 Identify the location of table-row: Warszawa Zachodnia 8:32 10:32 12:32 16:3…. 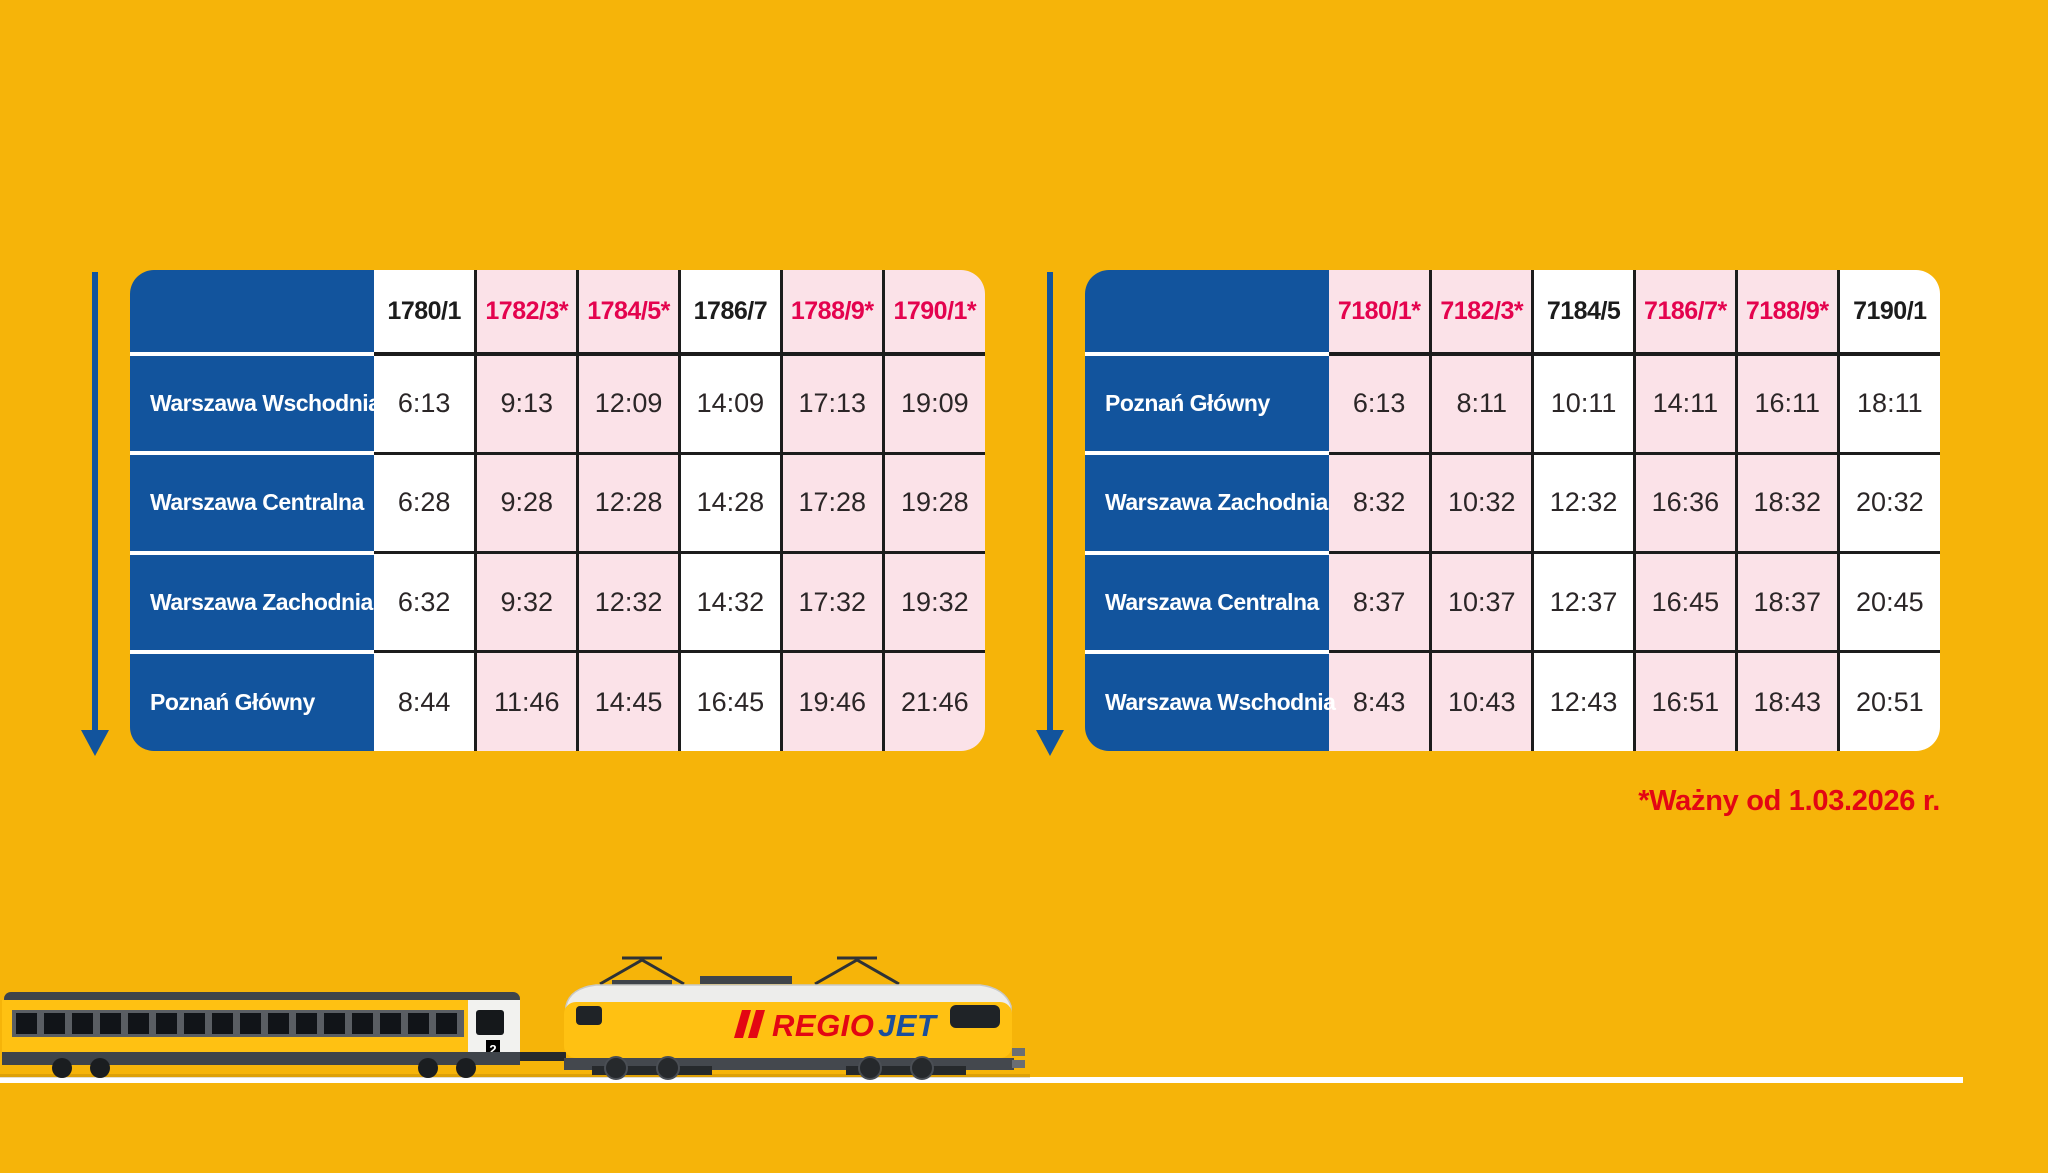
(1512, 503).